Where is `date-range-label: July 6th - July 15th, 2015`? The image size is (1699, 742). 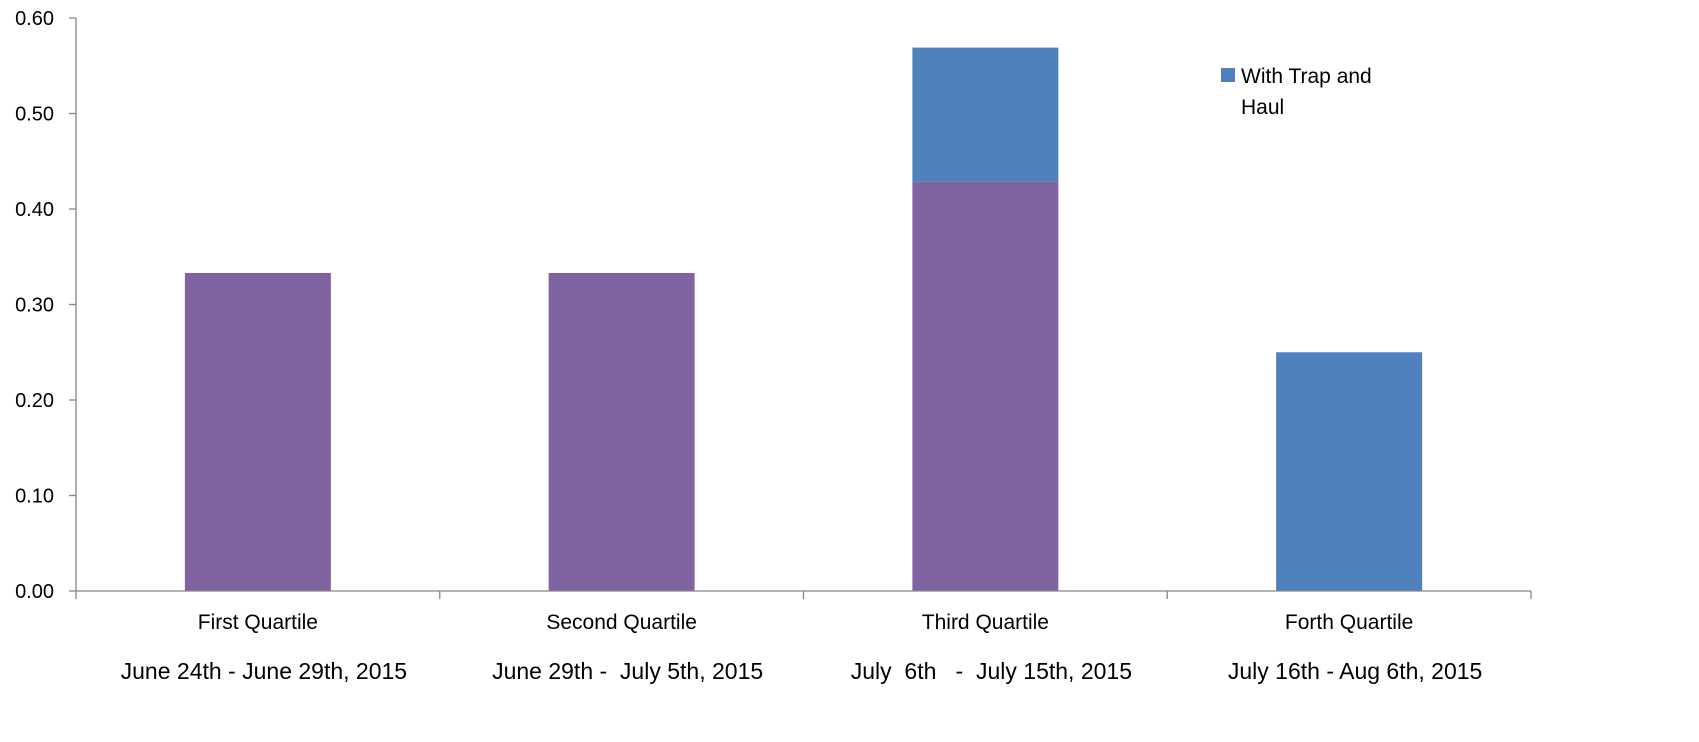 date-range-label: July 6th - July 15th, 2015 is located at coordinates (991, 671).